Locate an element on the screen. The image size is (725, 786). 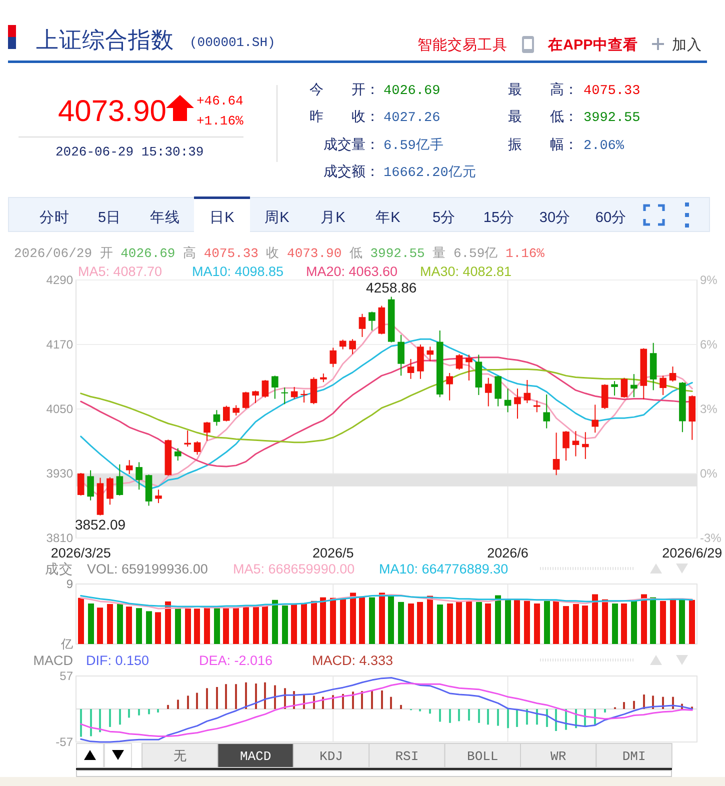
text: 收 is located at coordinates (273, 253).